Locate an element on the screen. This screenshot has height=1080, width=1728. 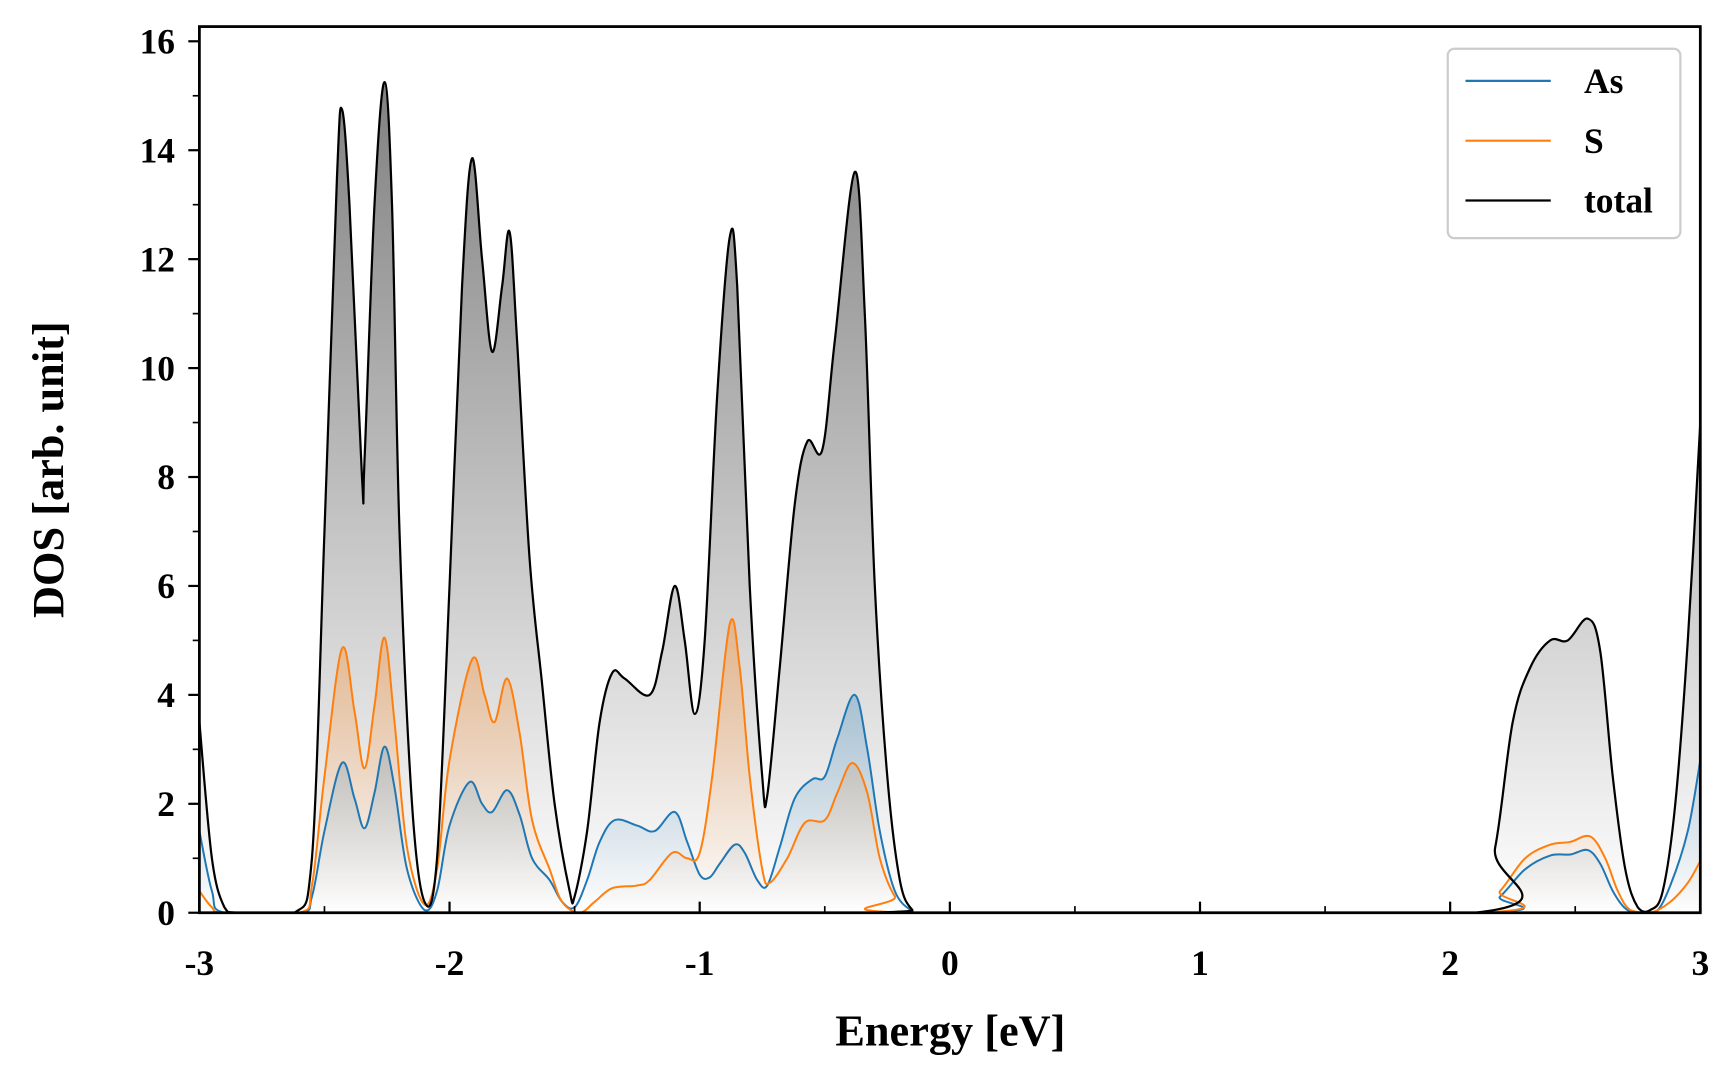
y-tick-label: 8 is located at coordinates (166, 477).